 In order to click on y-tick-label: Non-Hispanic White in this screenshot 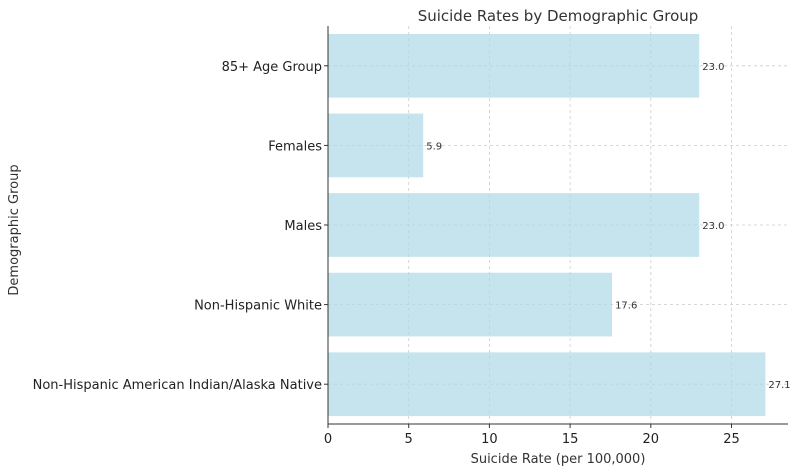, I will do `click(258, 306)`.